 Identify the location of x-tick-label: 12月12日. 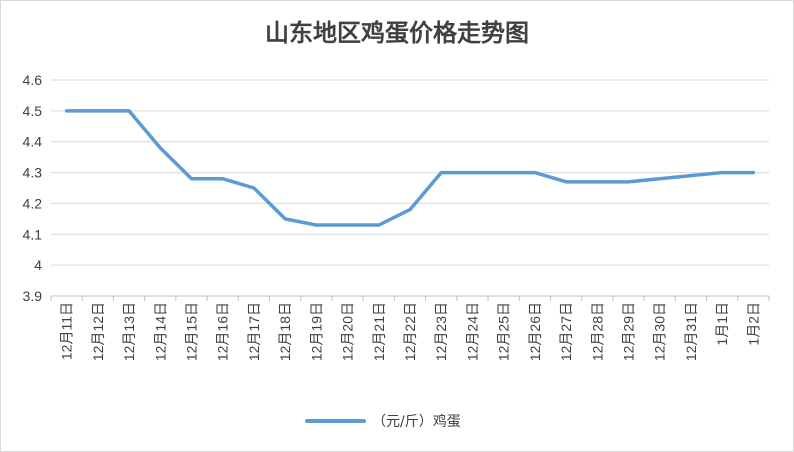
(98, 331).